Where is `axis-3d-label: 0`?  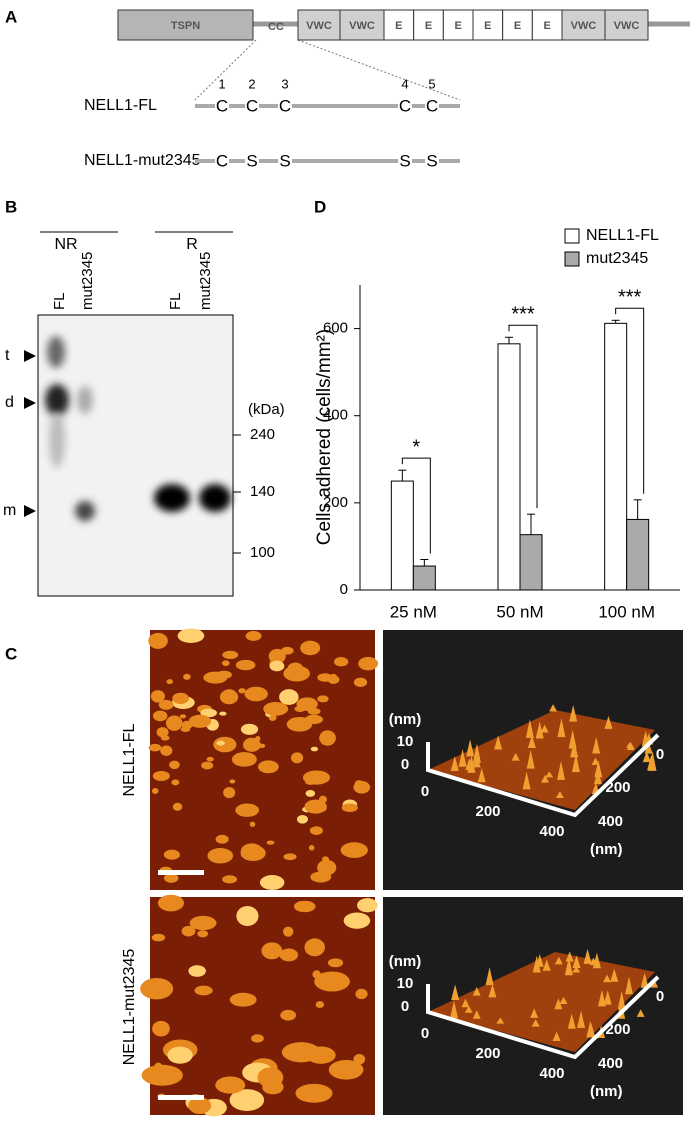
axis-3d-label: 0 is located at coordinates (660, 754).